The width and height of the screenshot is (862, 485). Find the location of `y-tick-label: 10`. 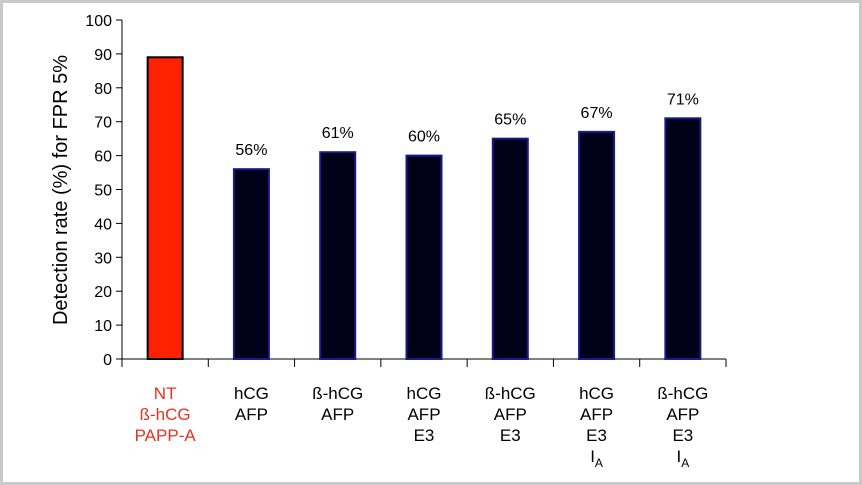

y-tick-label: 10 is located at coordinates (103, 326).